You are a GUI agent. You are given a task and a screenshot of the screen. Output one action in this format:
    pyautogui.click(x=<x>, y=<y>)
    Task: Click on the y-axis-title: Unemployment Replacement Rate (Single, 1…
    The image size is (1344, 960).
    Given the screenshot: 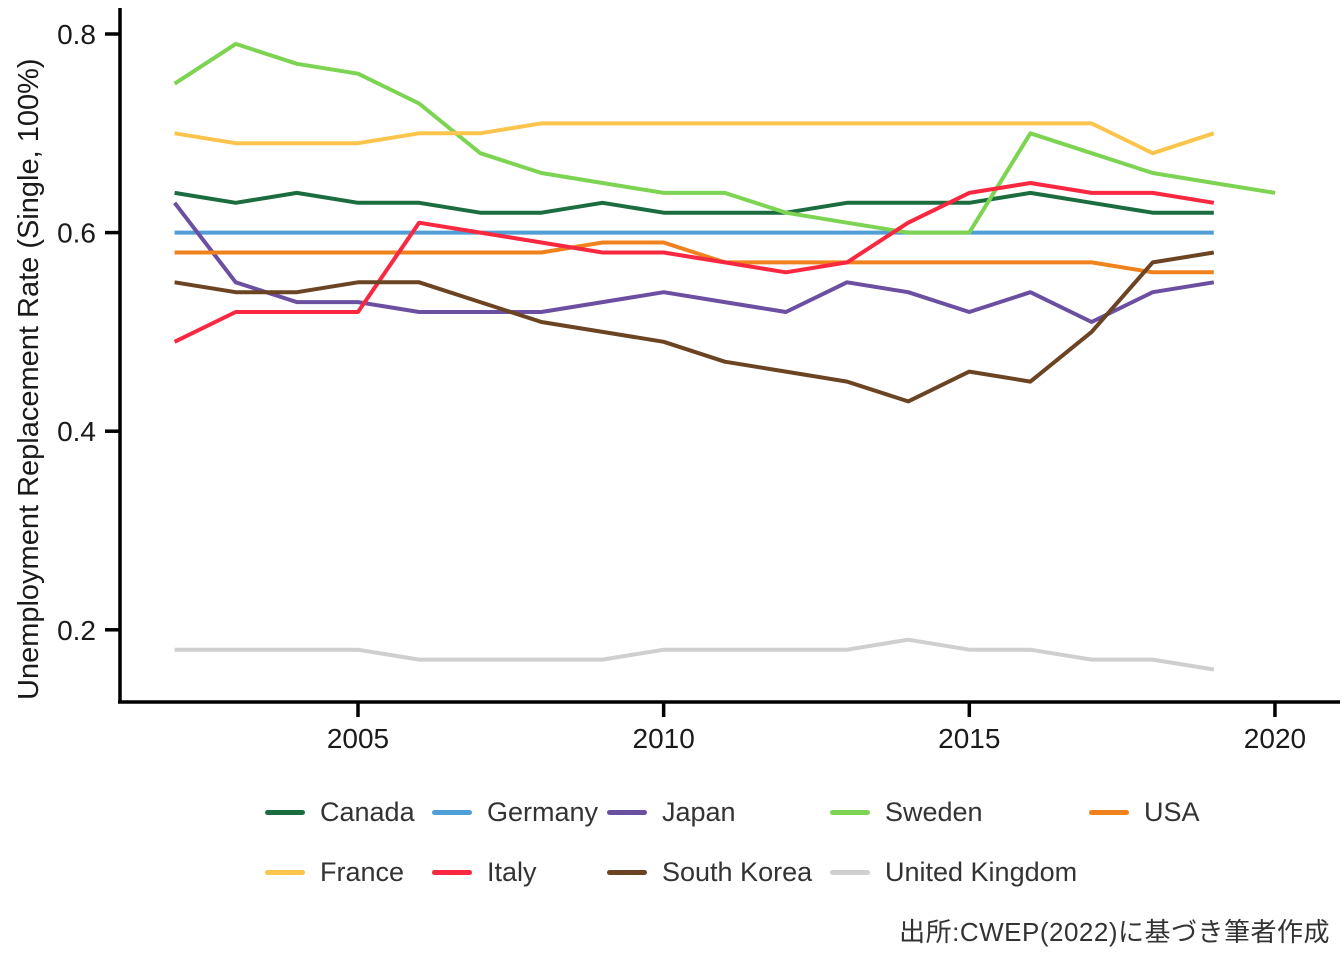 What is the action you would take?
    pyautogui.click(x=29, y=379)
    